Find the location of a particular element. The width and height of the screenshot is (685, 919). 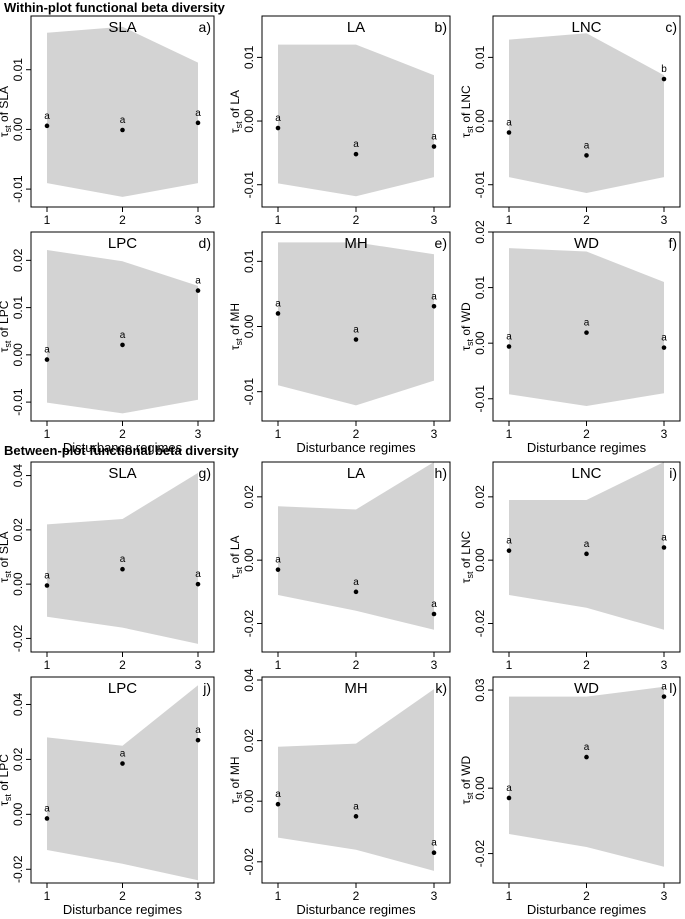

y-axis-title-tau-h: τ is located at coordinates (235, 576).